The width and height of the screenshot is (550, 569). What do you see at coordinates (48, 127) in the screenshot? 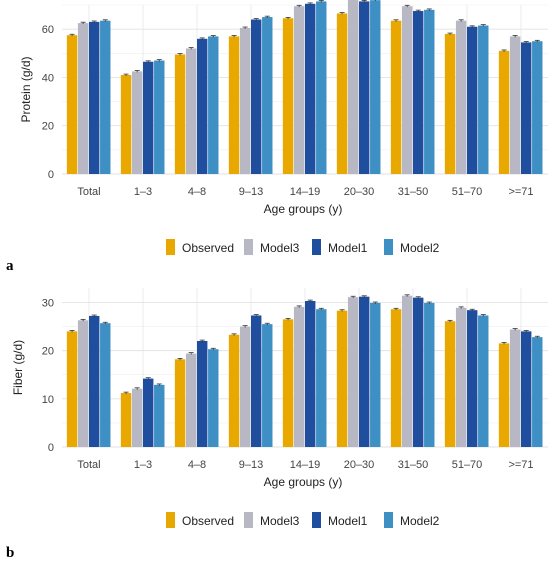
I see `y-tick-label: 20` at bounding box center [48, 127].